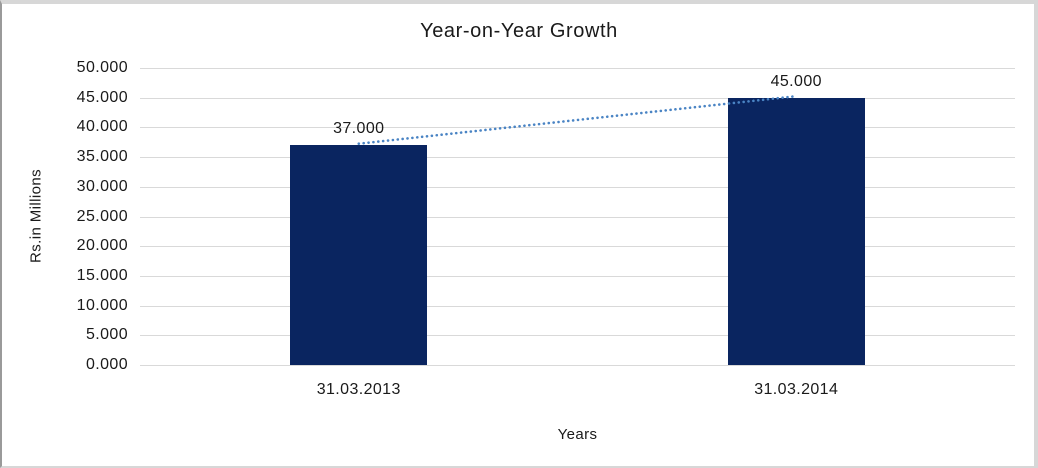 This screenshot has height=468, width=1038. Describe the element at coordinates (358, 389) in the screenshot. I see `x-tick-label: 31.03.2013` at that location.